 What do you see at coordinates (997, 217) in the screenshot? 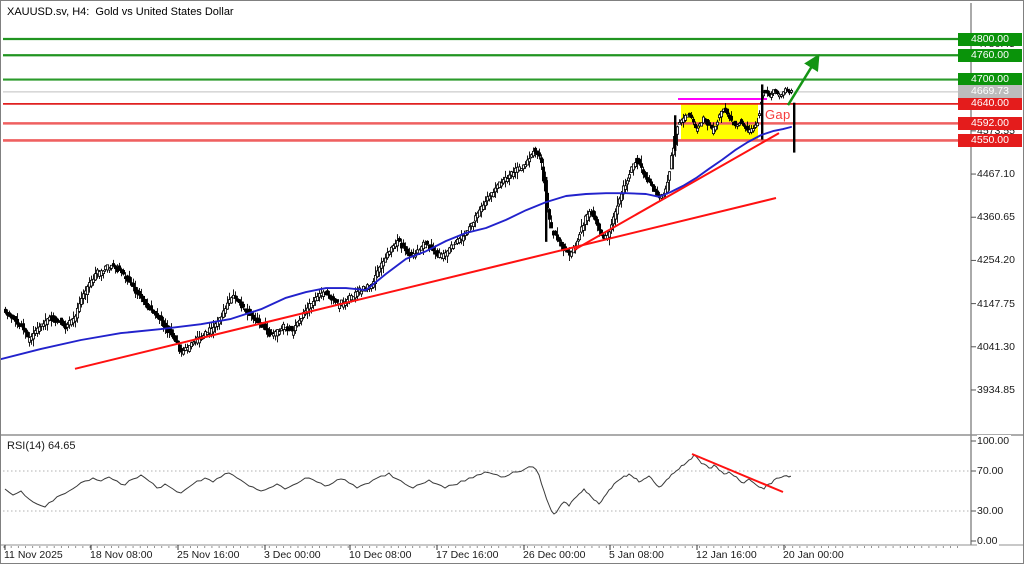
I see `price-tick-4360.65: 4360.65` at bounding box center [997, 217].